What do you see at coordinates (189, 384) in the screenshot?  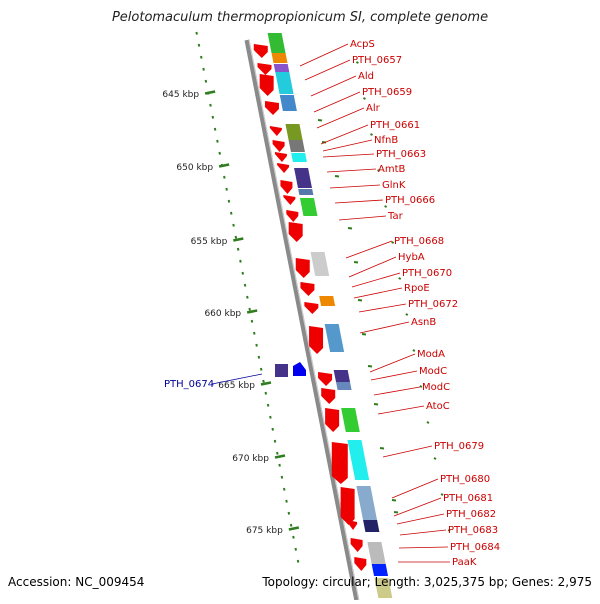 I see `gene-label-left: PTH_0674` at bounding box center [189, 384].